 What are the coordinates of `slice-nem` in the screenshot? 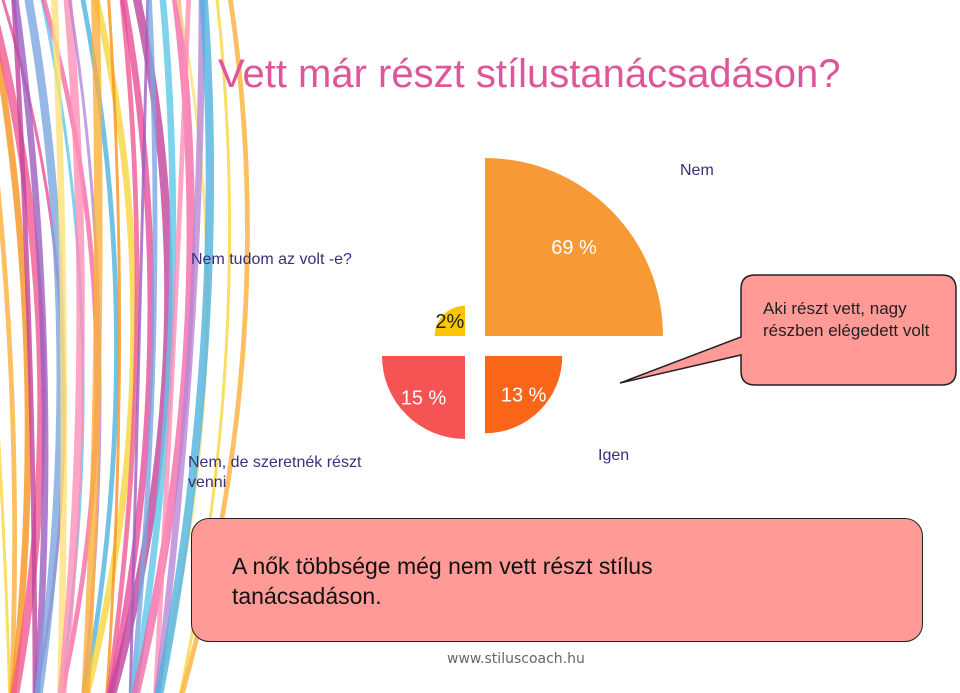 It's located at (574, 247).